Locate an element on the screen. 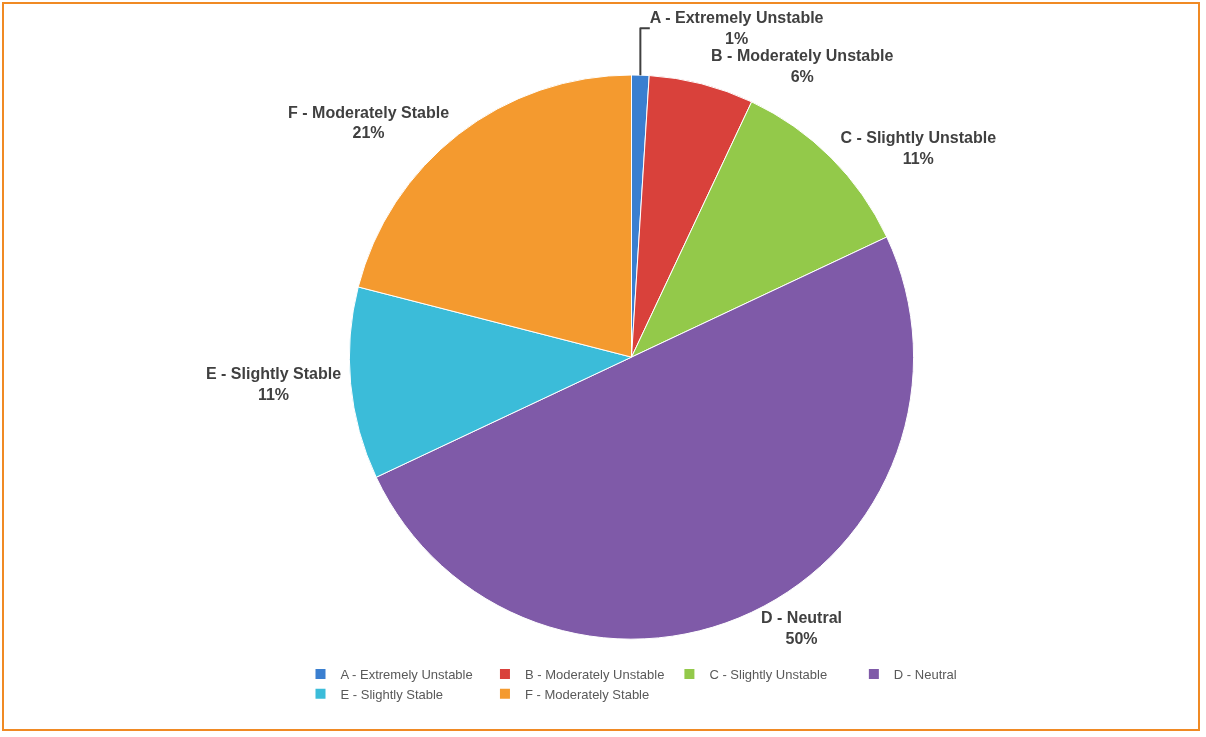 The width and height of the screenshot is (1206, 737). data-label: 21% is located at coordinates (368, 133).